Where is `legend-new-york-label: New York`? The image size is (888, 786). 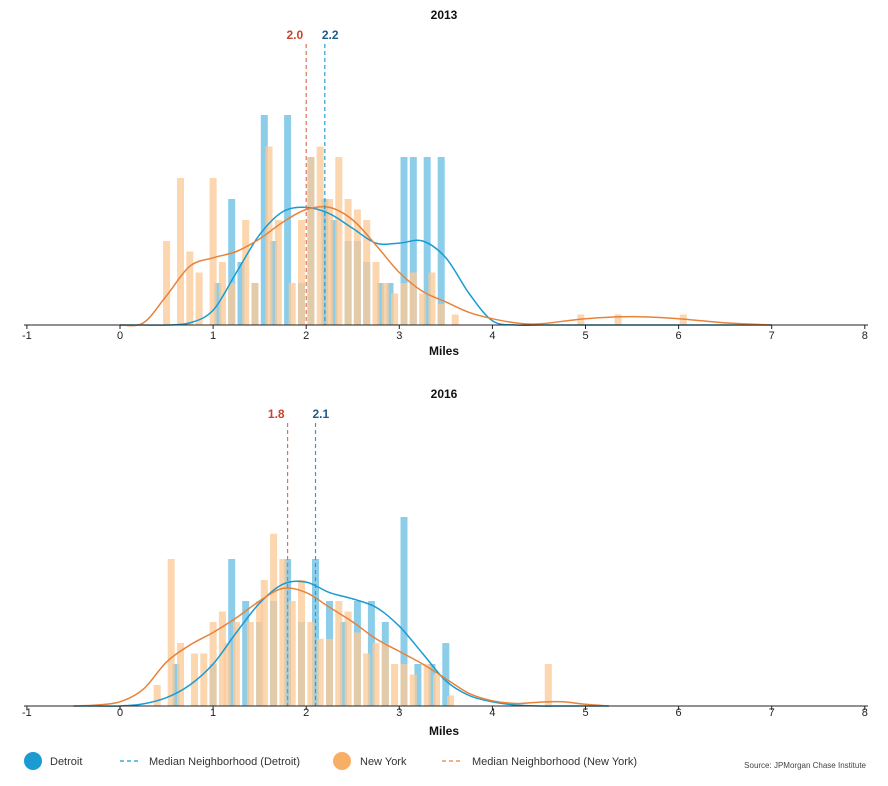 legend-new-york-label: New York is located at coordinates (383, 762).